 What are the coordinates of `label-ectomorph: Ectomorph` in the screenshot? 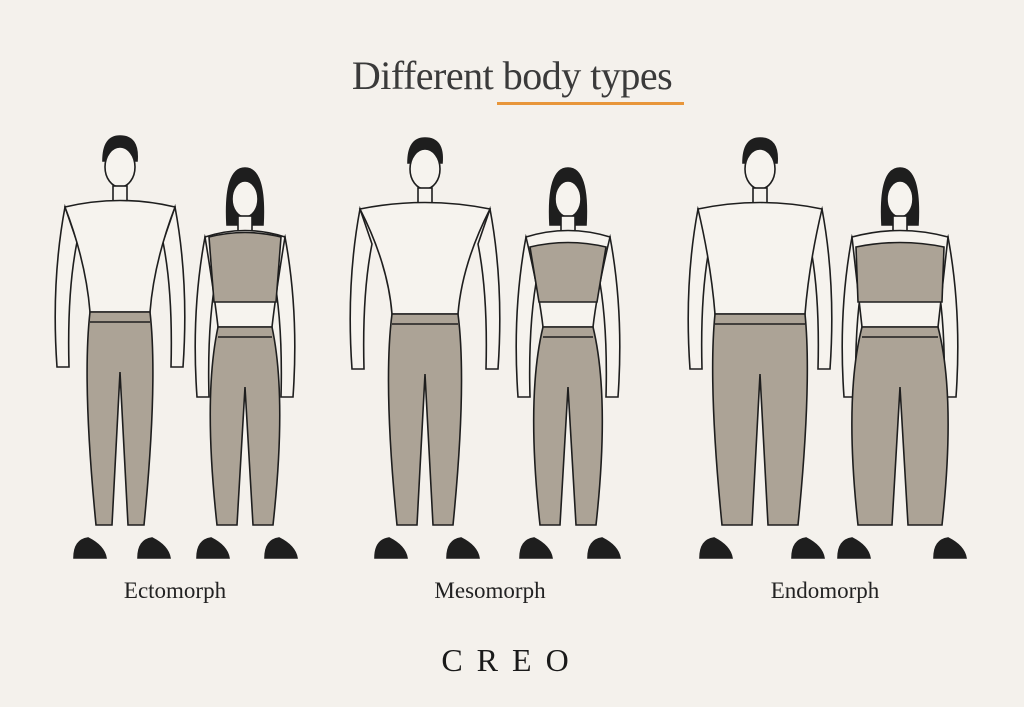 It's located at (175, 590).